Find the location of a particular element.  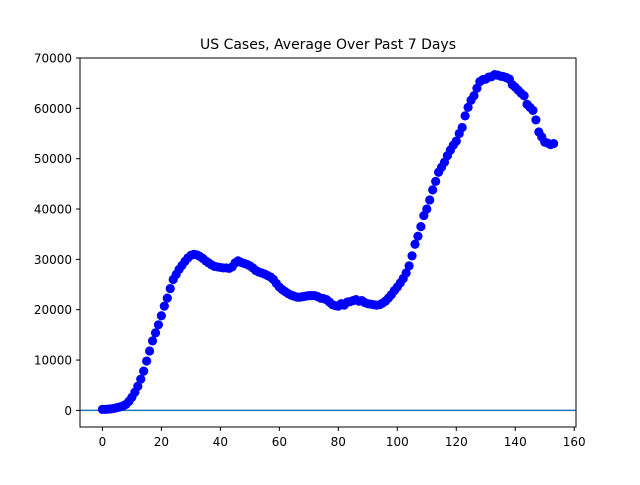

chart-title: US Cases, Average Over Past 7 Days is located at coordinates (328, 45).